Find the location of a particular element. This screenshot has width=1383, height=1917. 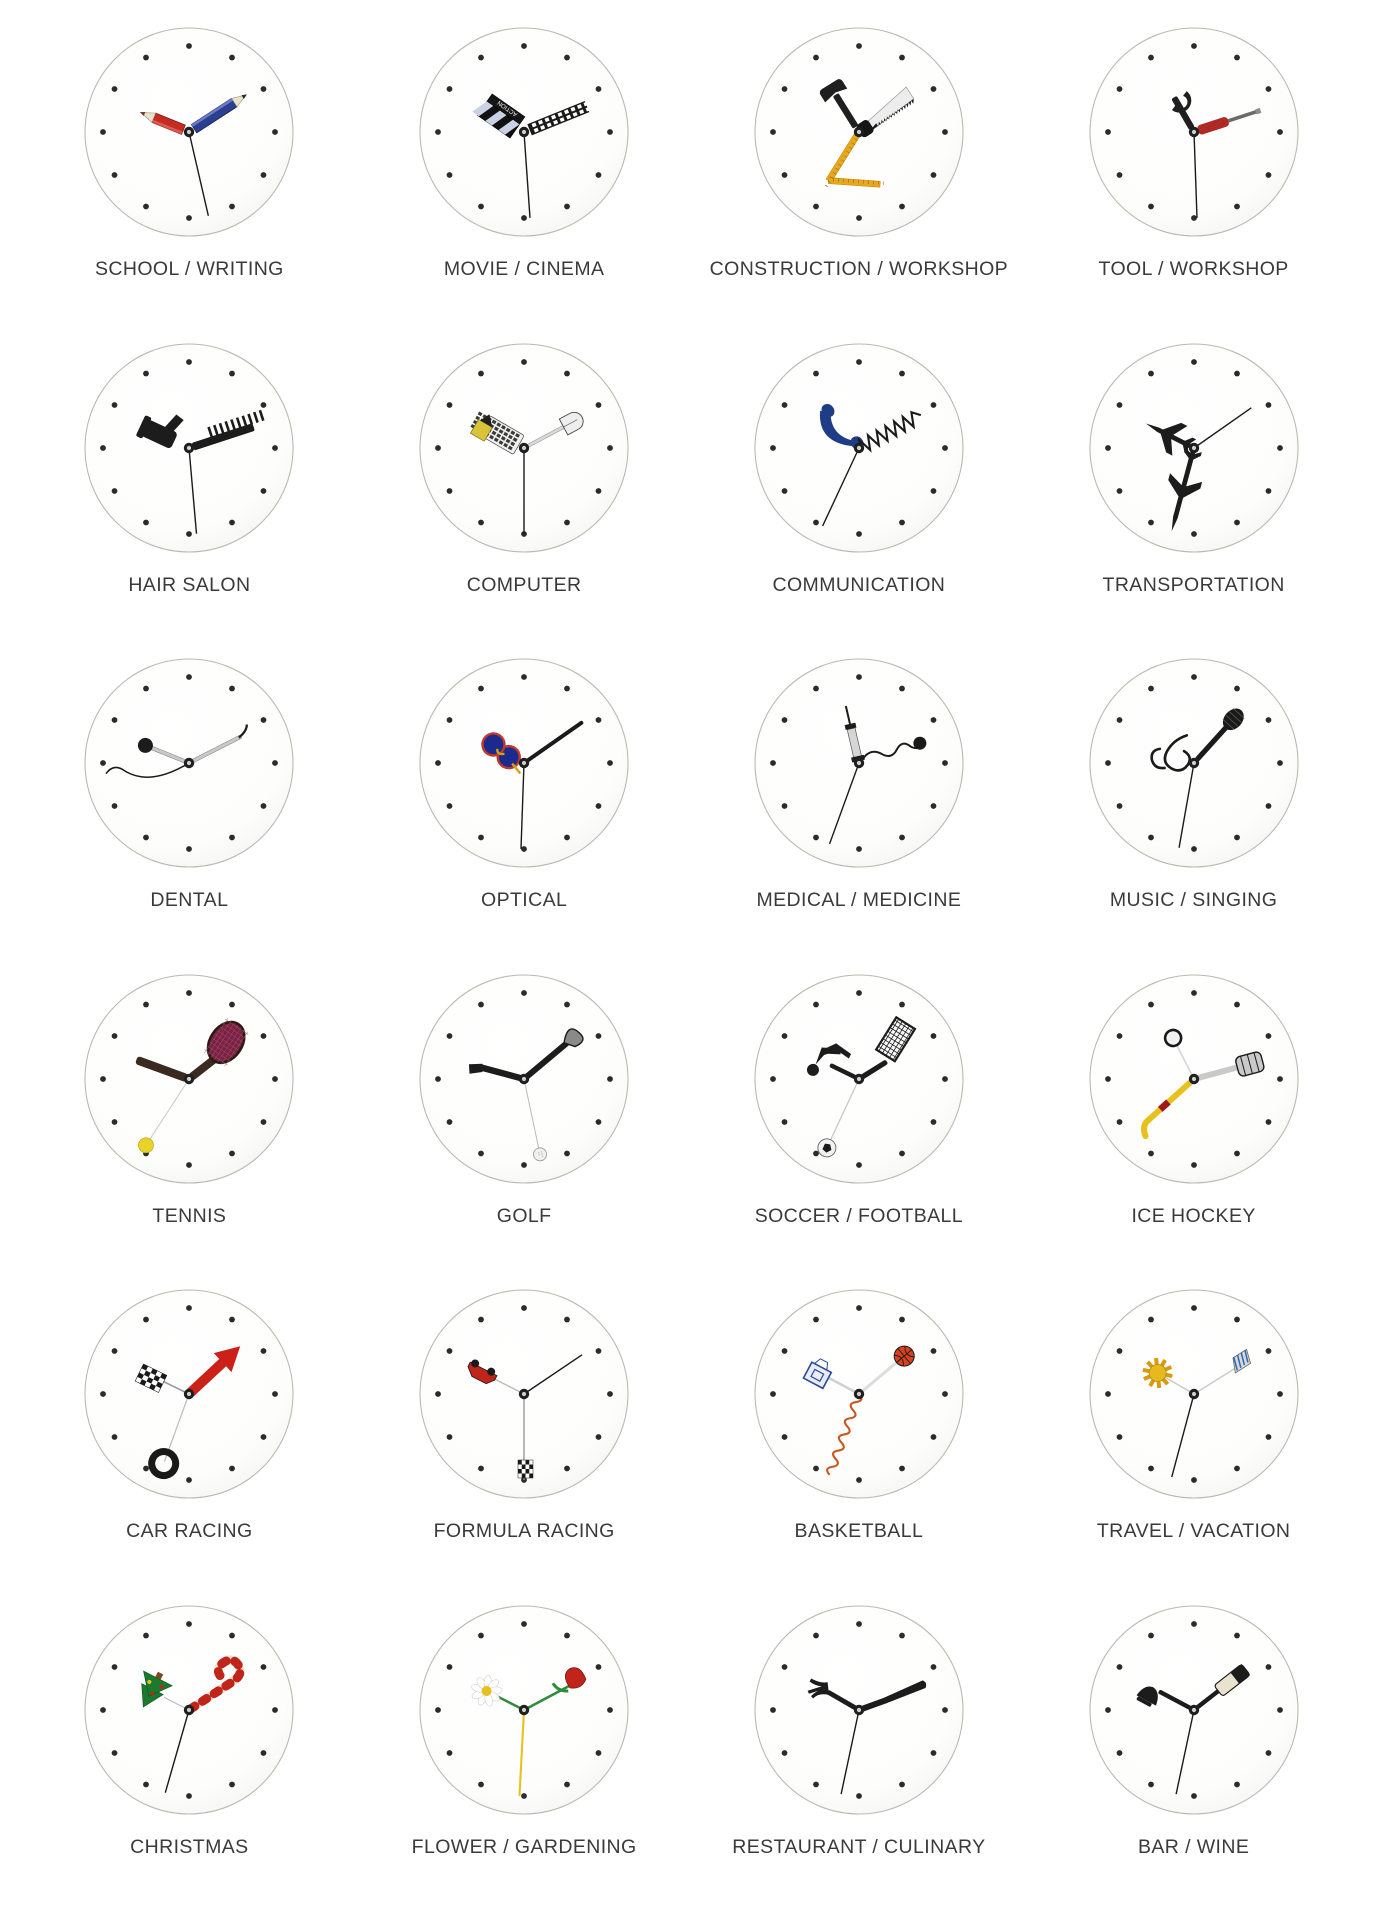

clock-cell-medical-medicine: MEDICAL / MEDICINE is located at coordinates (859, 803).